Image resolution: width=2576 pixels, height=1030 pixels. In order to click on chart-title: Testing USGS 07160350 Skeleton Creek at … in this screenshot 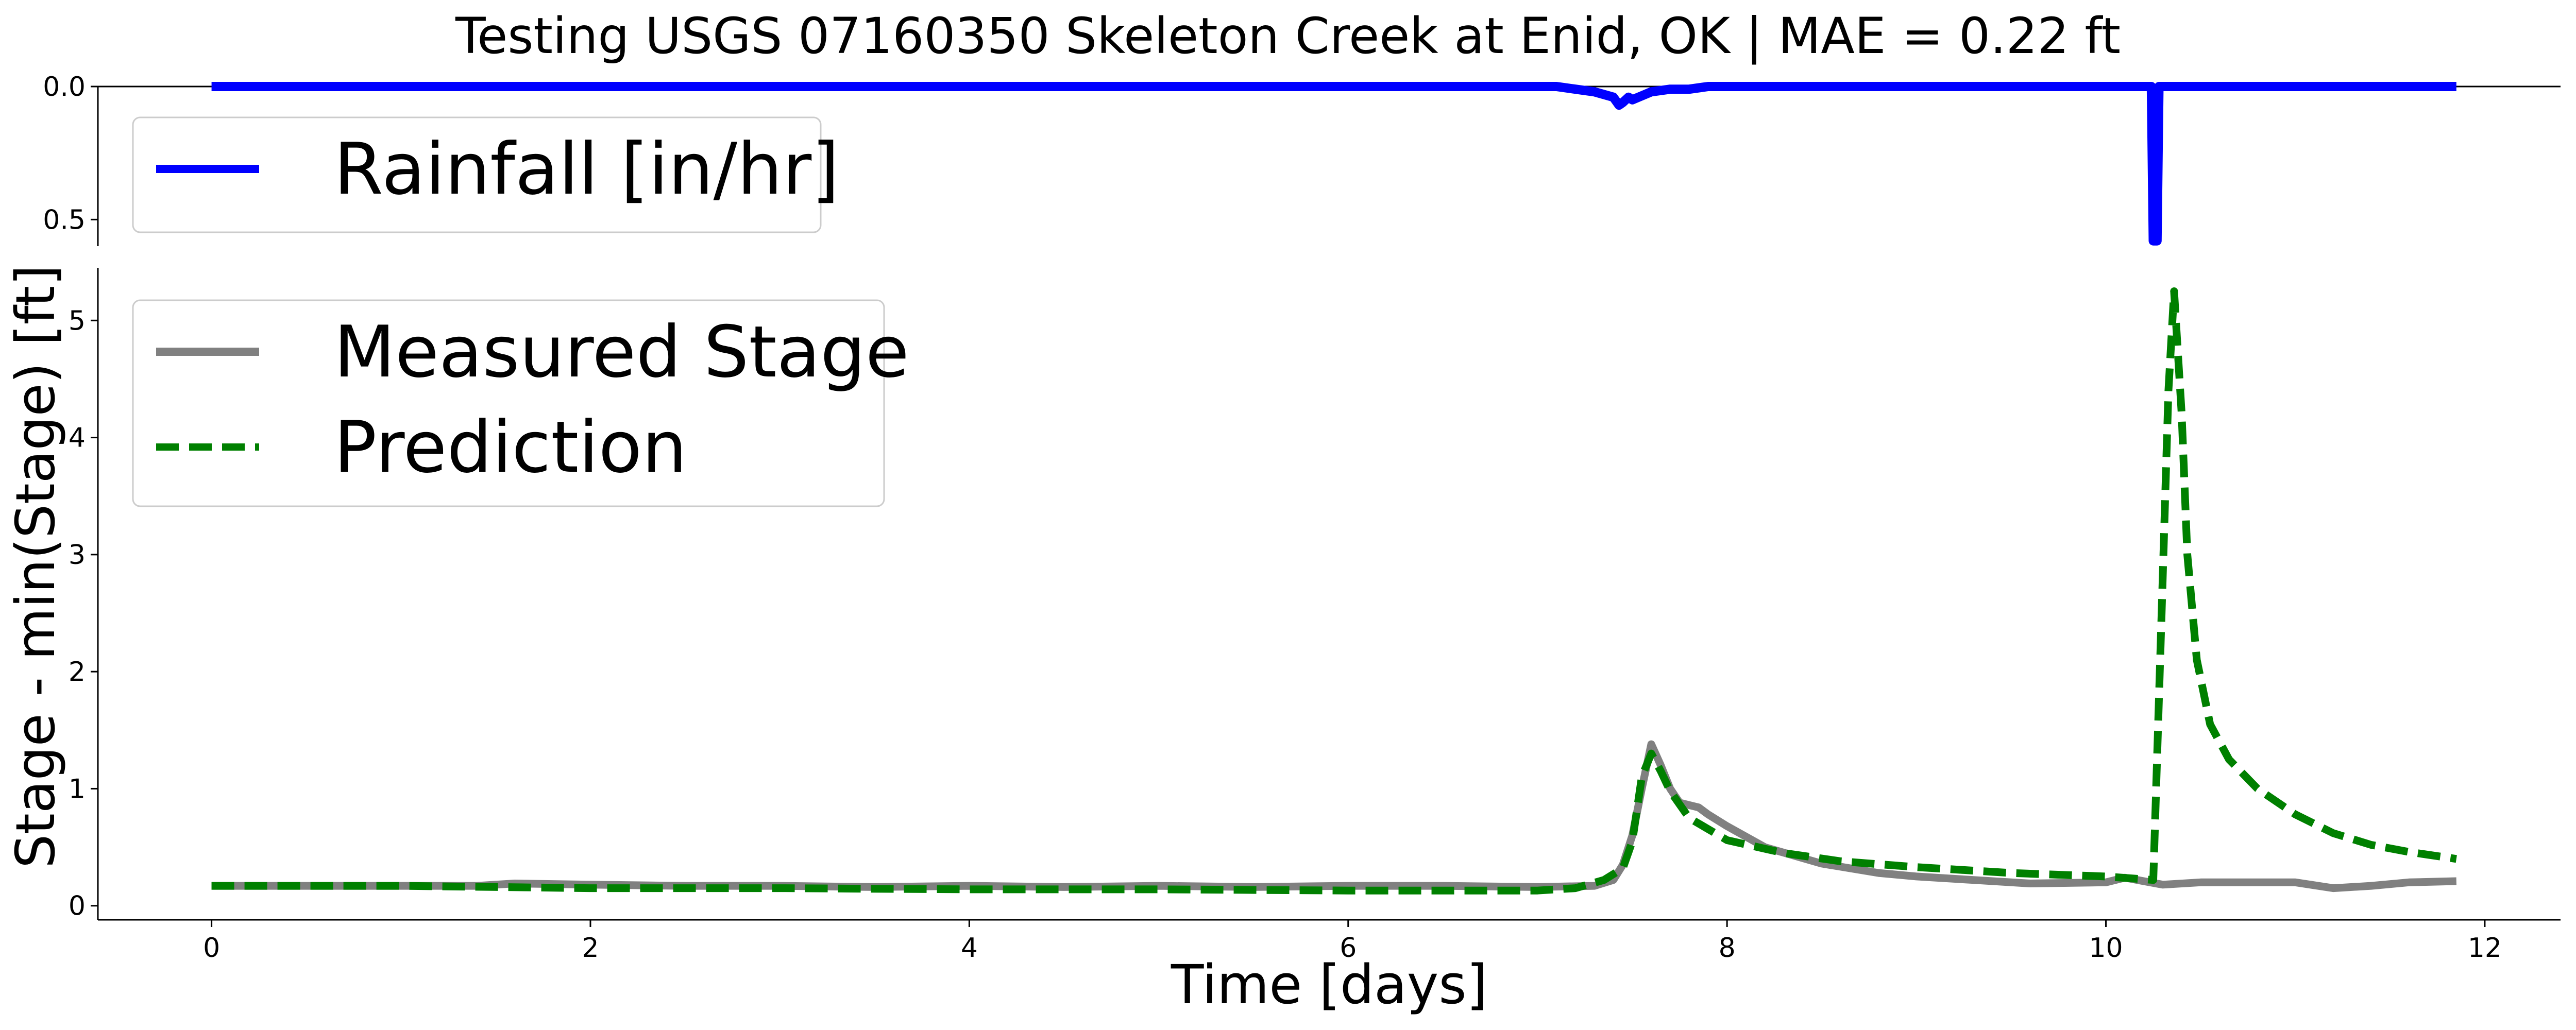, I will do `click(1288, 36)`.